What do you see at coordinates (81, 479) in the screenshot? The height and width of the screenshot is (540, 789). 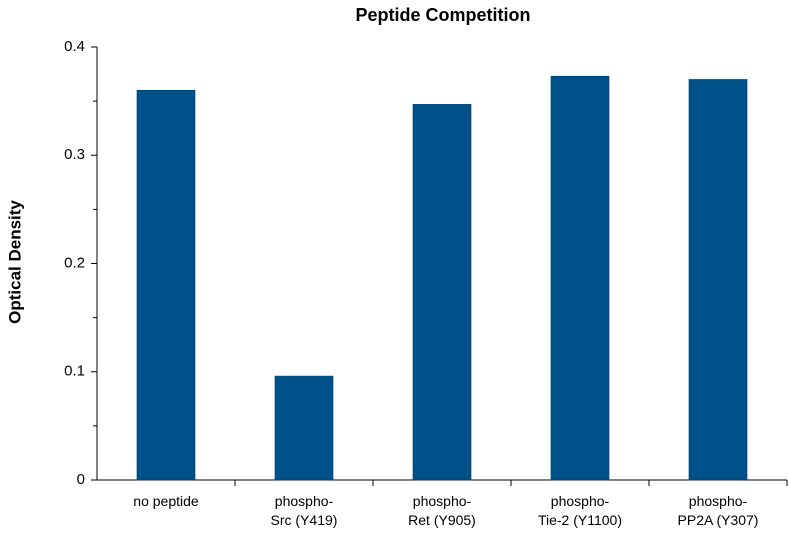 I see `y-tick-label: 0` at bounding box center [81, 479].